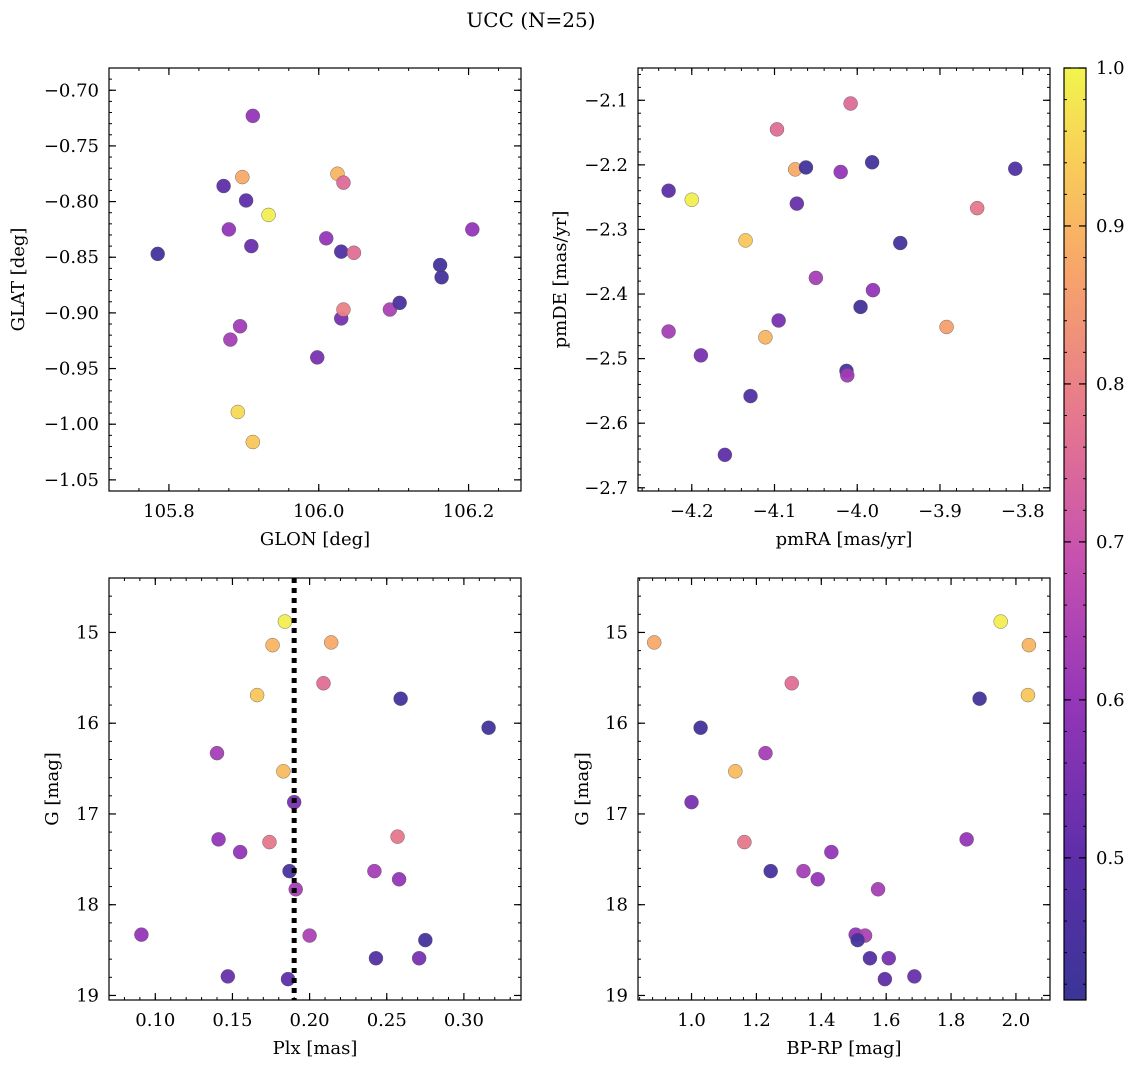  What do you see at coordinates (464, 1020) in the screenshot?
I see `x-tick-label: 0.30` at bounding box center [464, 1020].